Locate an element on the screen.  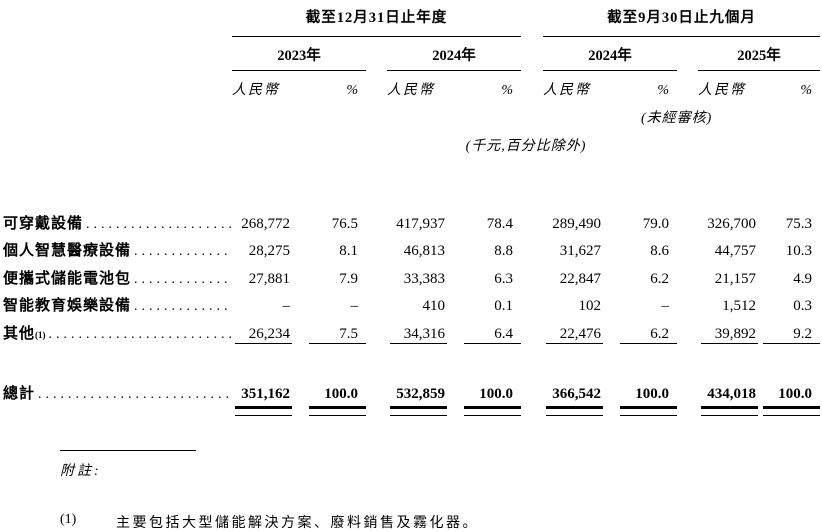
value-cell: 8.1 is located at coordinates (348, 251).